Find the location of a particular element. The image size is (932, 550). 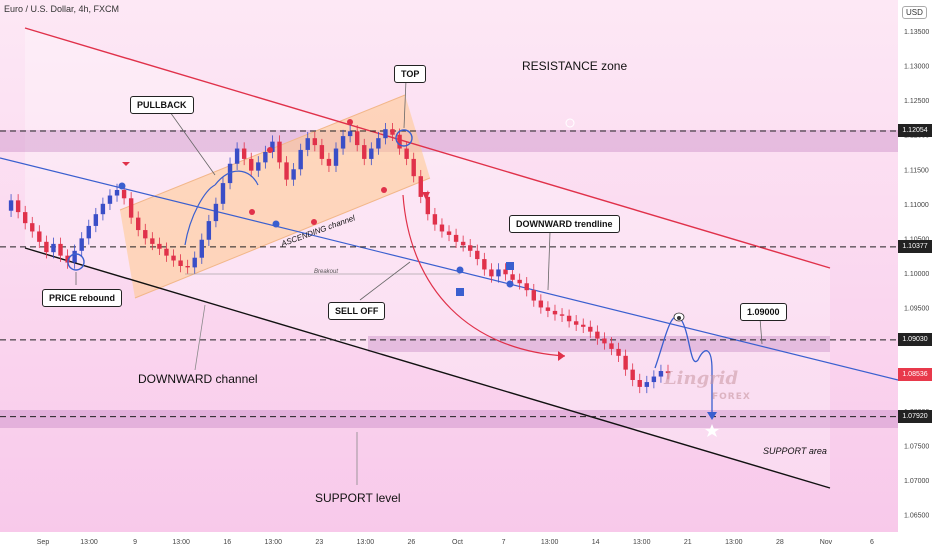

x-tick-label: Oct is located at coordinates (457, 542).